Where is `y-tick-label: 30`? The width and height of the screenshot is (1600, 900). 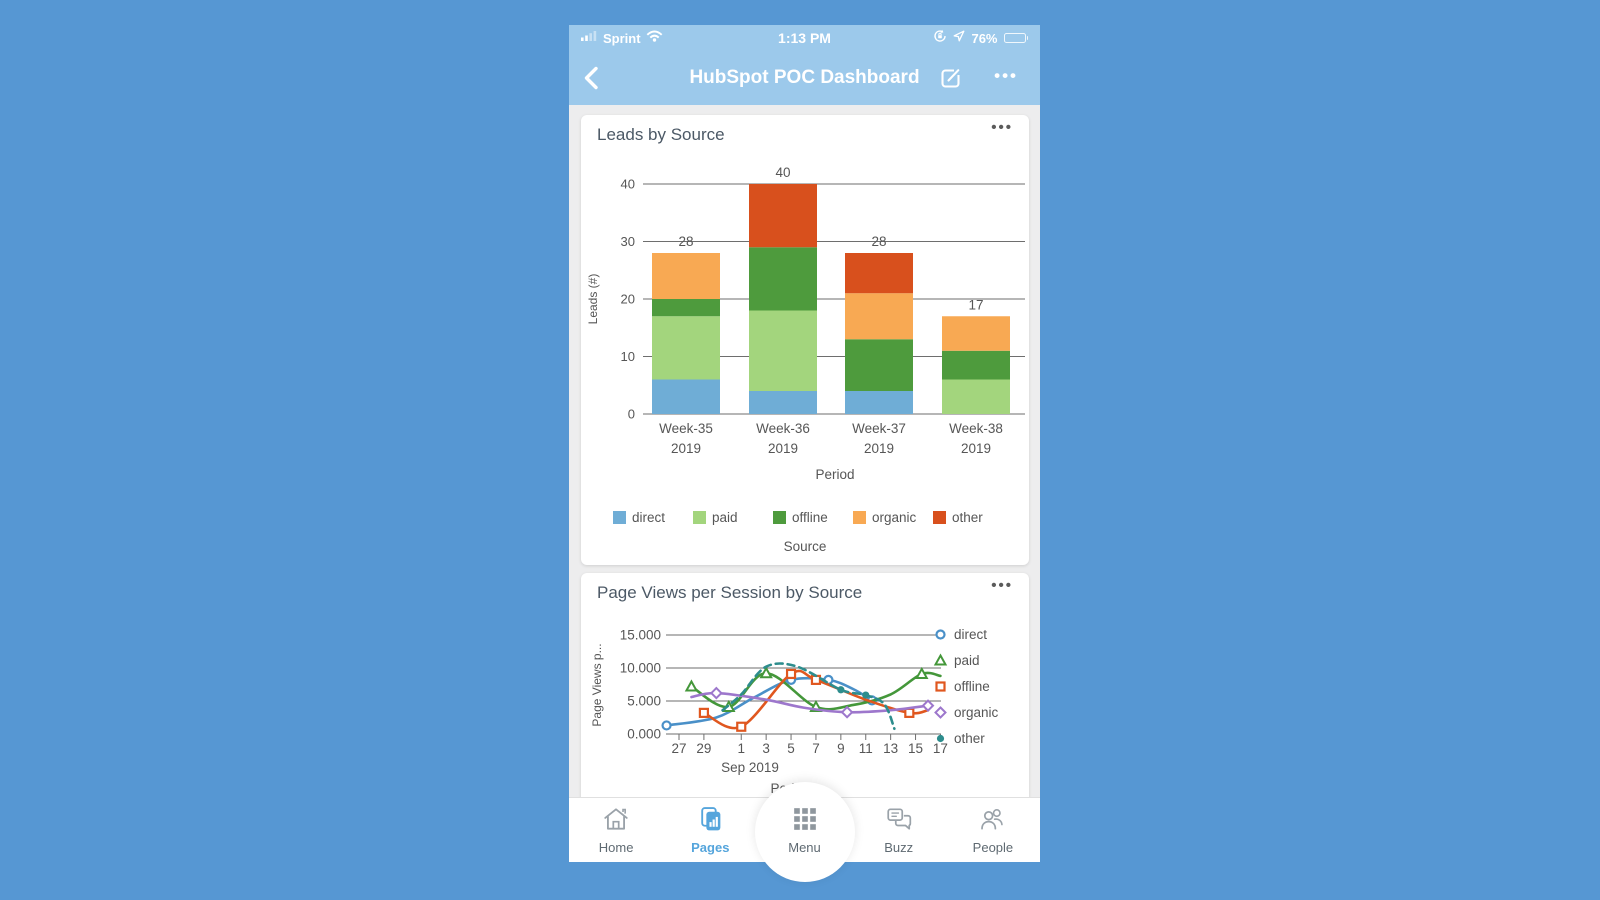 y-tick-label: 30 is located at coordinates (628, 241).